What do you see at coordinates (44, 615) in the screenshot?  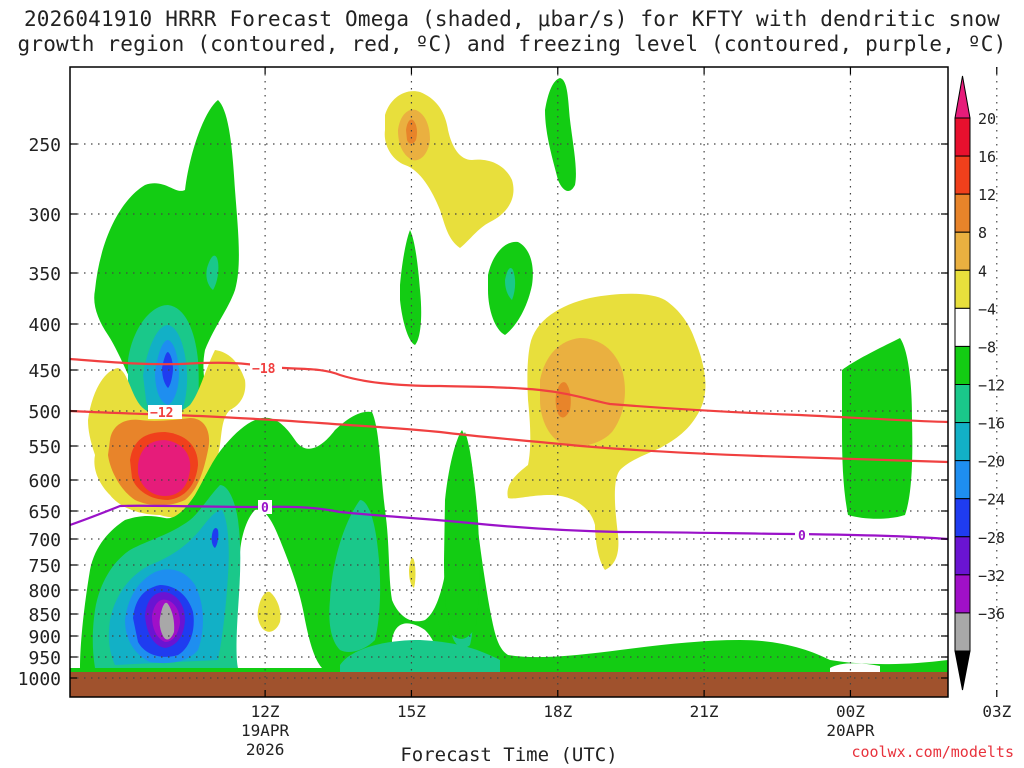 I see `y-tick-label: 850` at bounding box center [44, 615].